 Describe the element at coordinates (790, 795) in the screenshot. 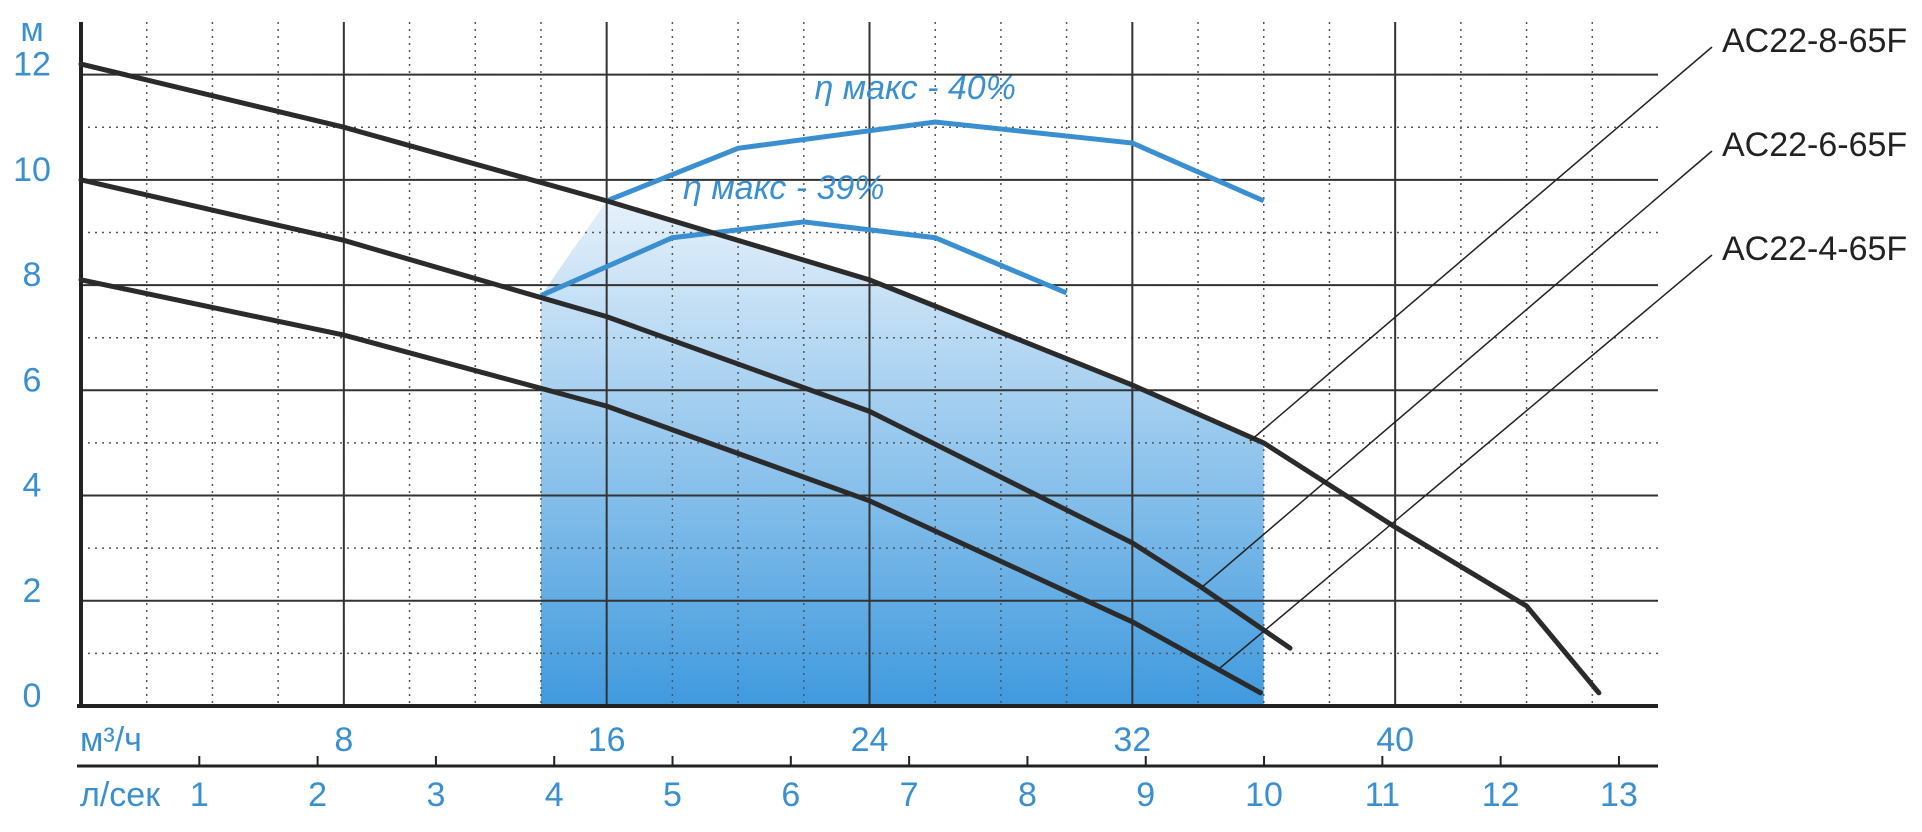

I see `x2-tick-label: 6` at that location.